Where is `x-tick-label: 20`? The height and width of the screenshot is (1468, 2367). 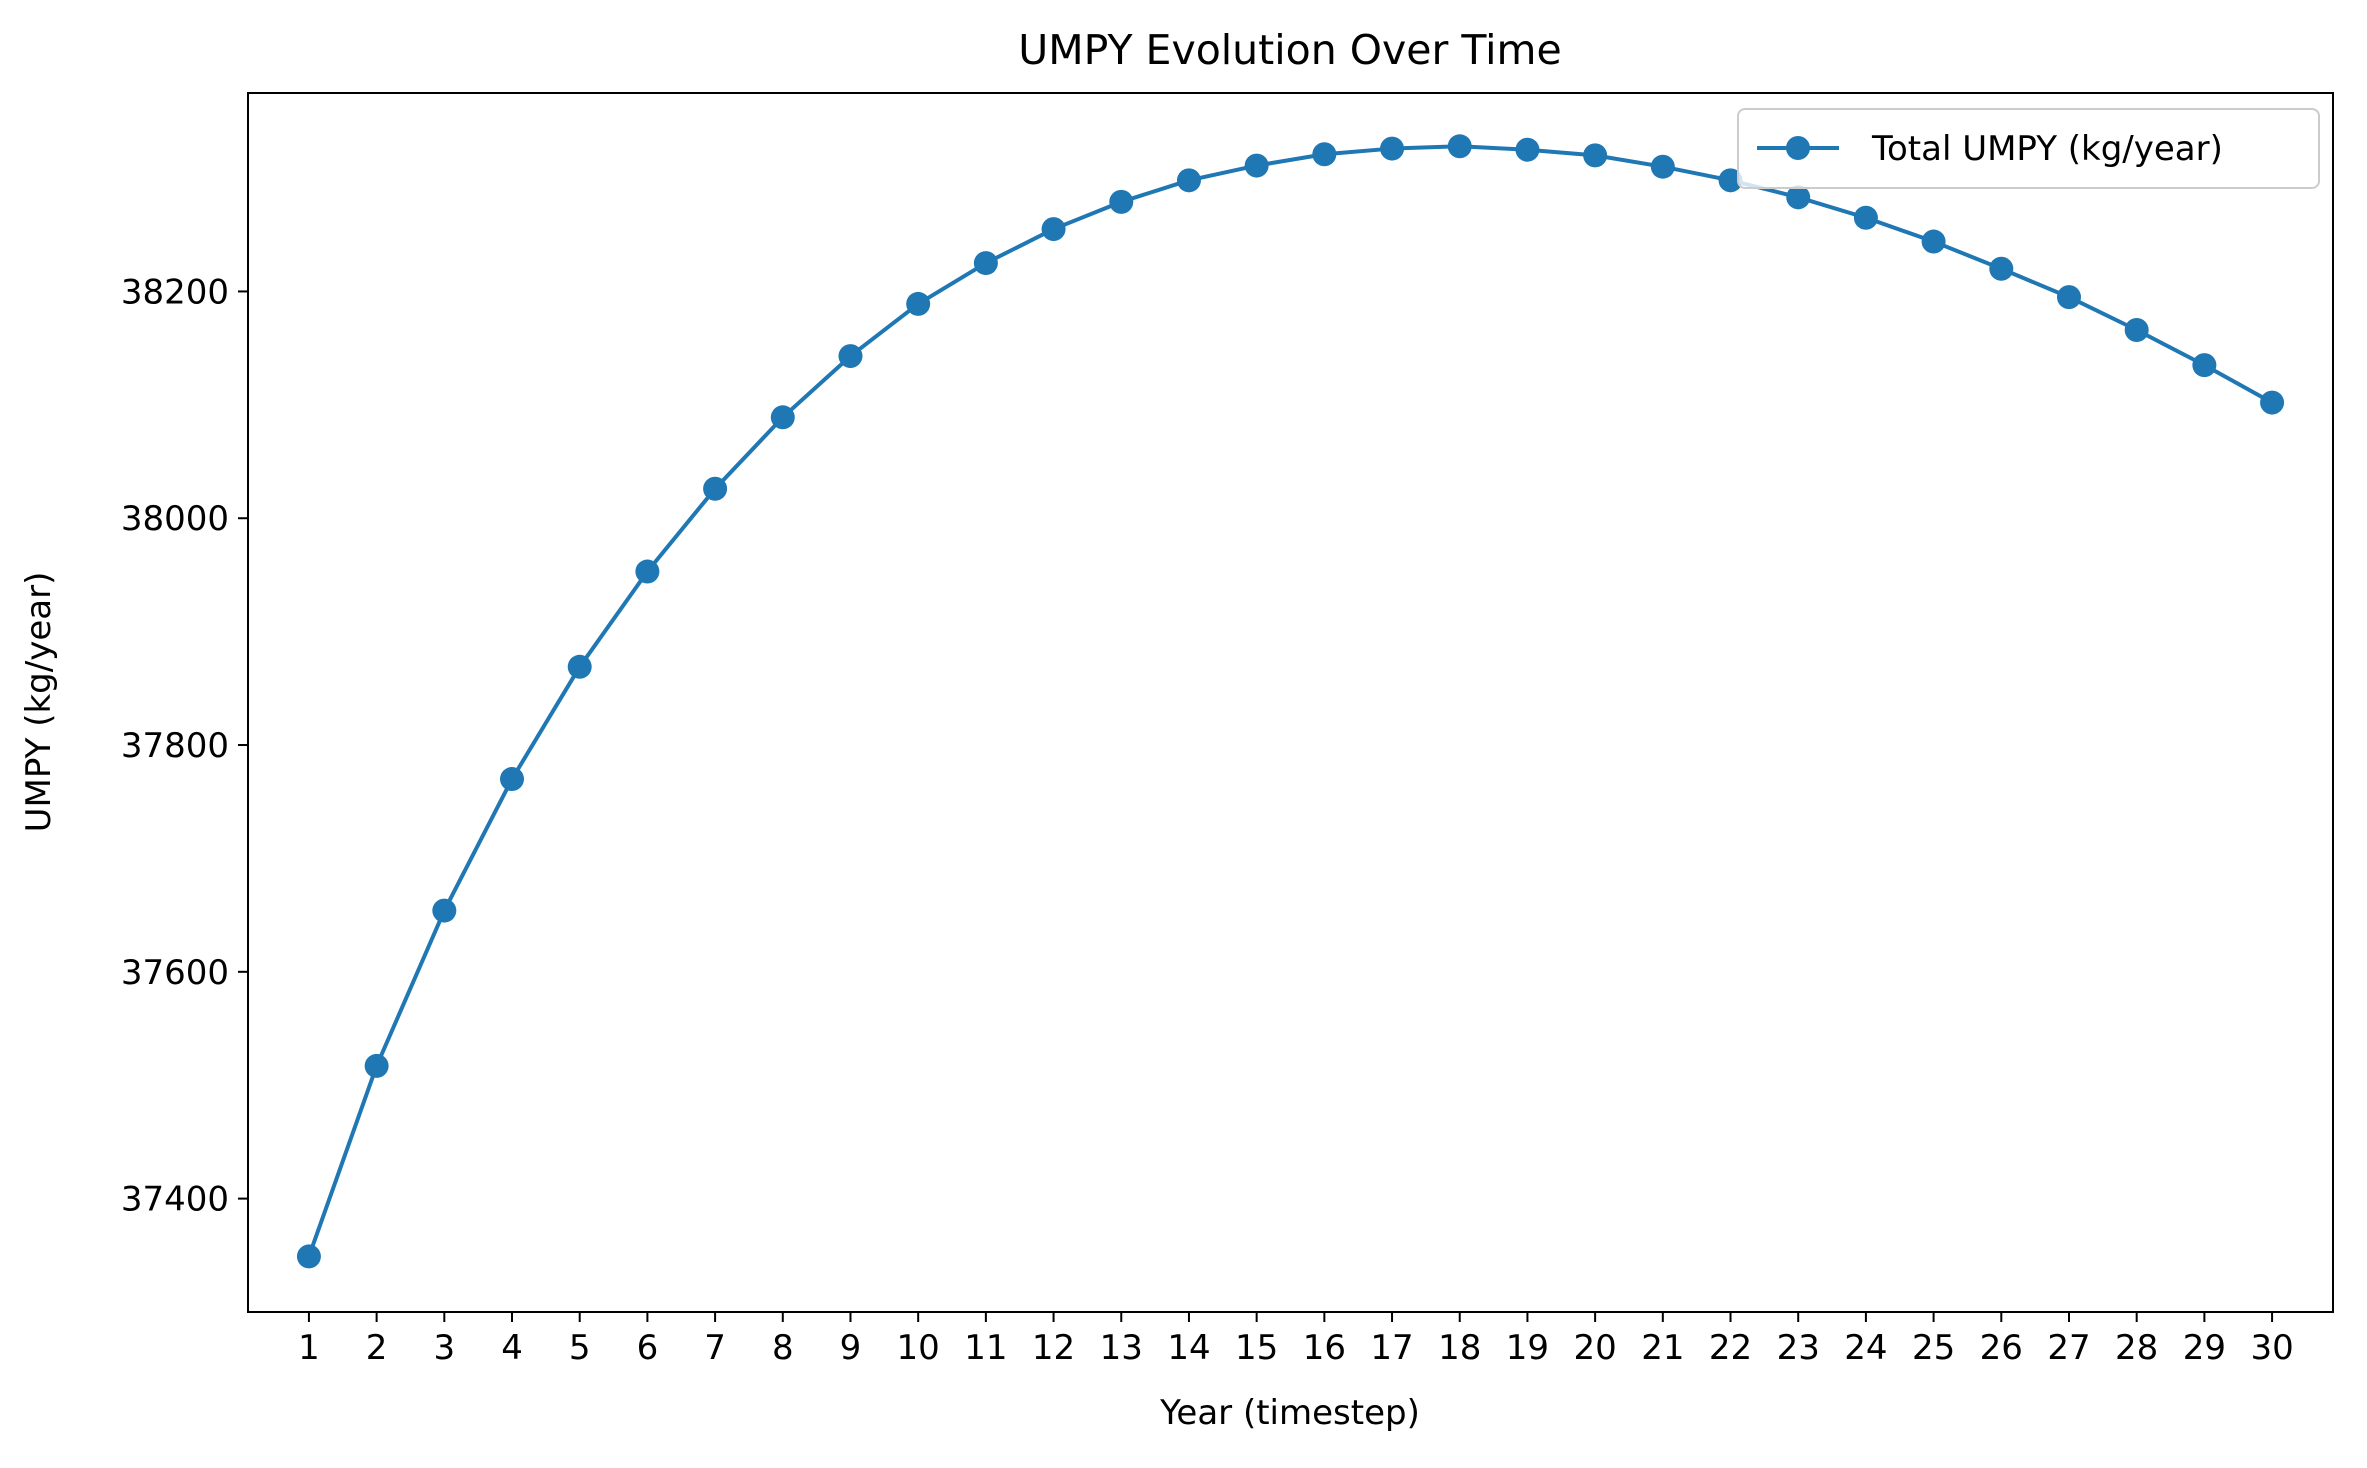 x-tick-label: 20 is located at coordinates (1594, 1348).